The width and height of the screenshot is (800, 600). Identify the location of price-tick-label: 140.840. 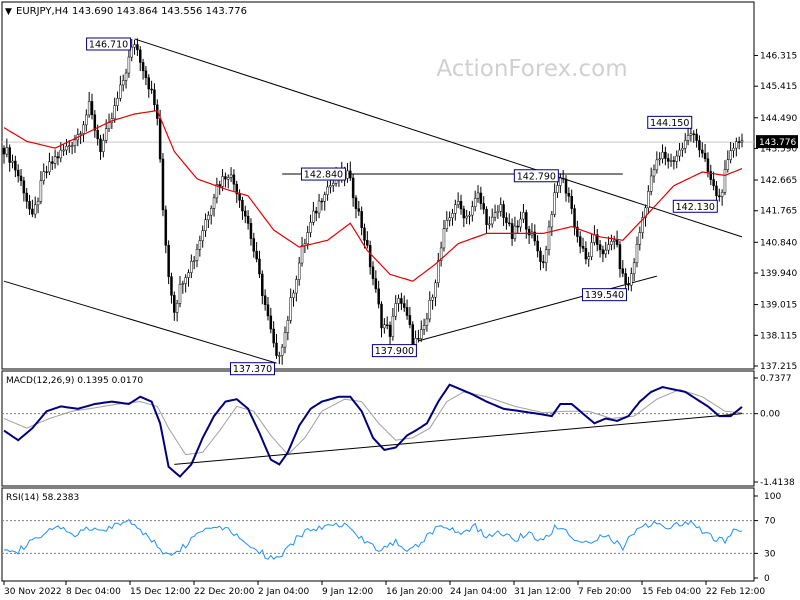
(778, 243).